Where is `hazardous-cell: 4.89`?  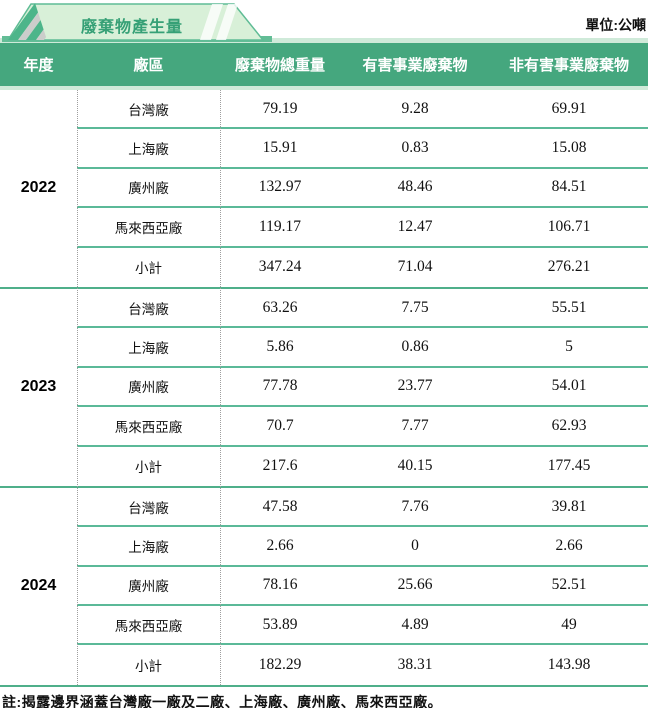
hazardous-cell: 4.89 is located at coordinates (415, 624).